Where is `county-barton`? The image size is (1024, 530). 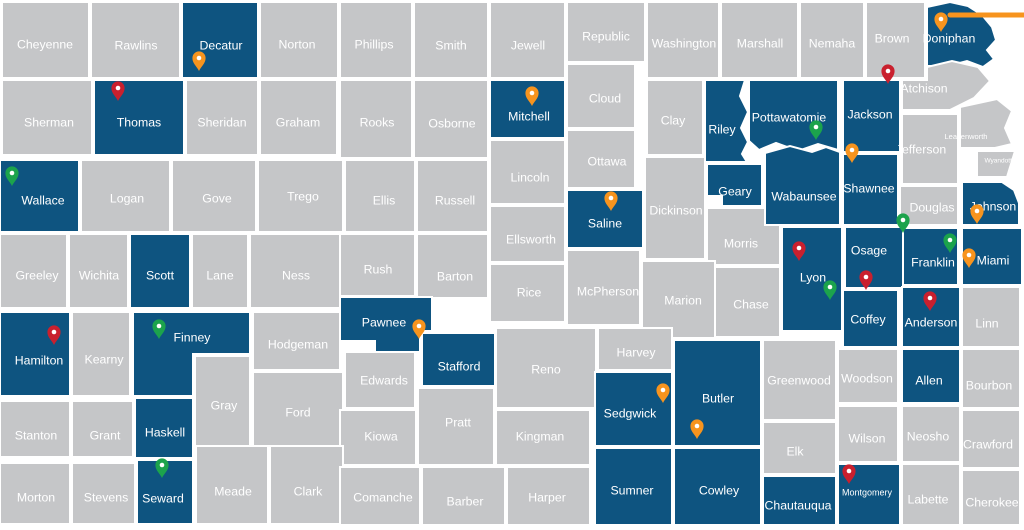 county-barton is located at coordinates (452, 266).